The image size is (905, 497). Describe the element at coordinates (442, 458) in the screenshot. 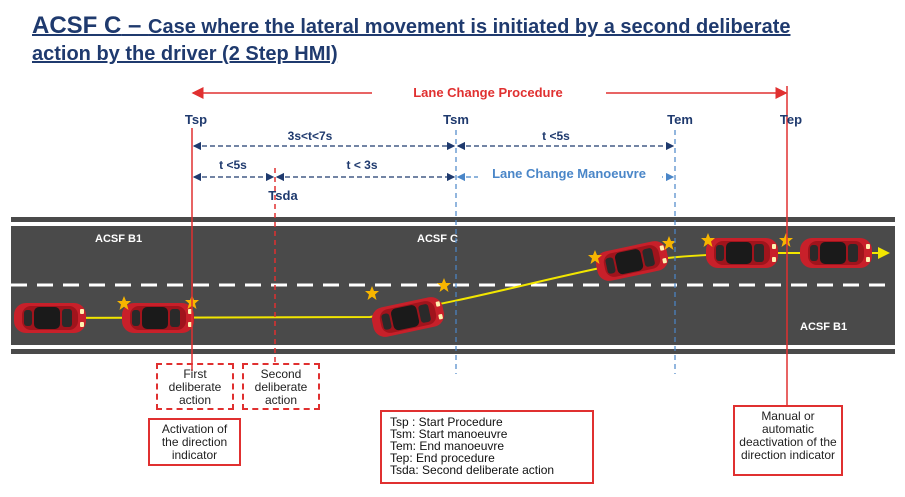

I see `legend-item: Tep: End procedure` at that location.